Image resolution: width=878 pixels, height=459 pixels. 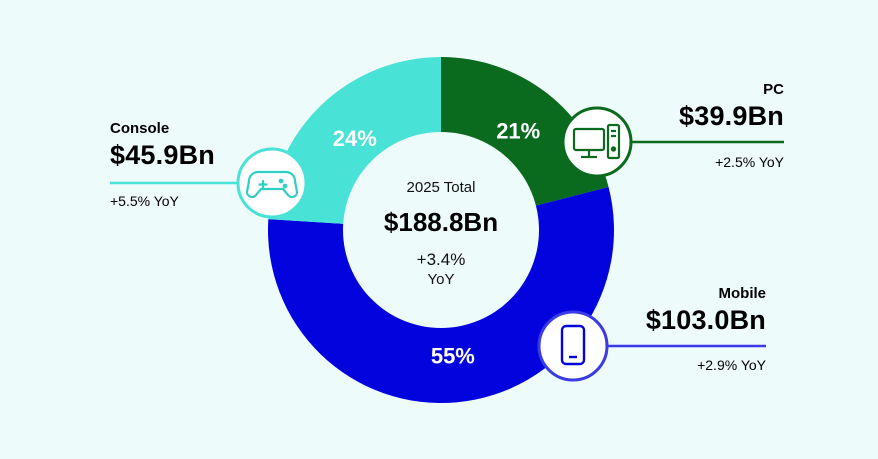 I want to click on pc-name: PC, so click(x=773, y=89).